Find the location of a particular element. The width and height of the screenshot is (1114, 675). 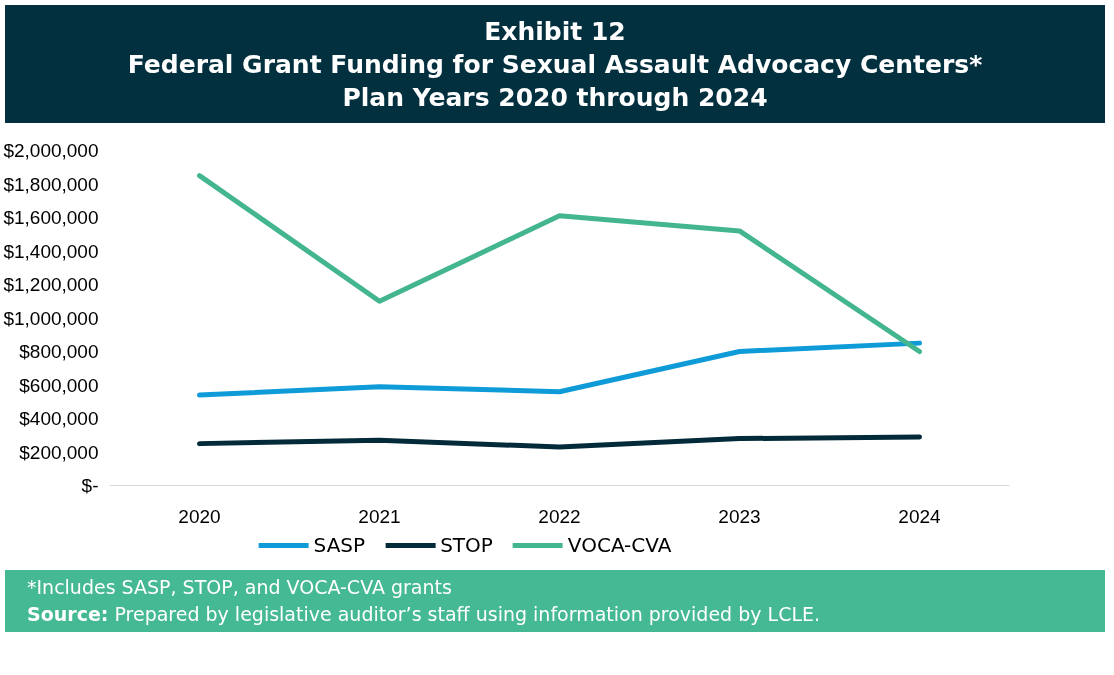

x-tick-label: 2020 is located at coordinates (199, 516).